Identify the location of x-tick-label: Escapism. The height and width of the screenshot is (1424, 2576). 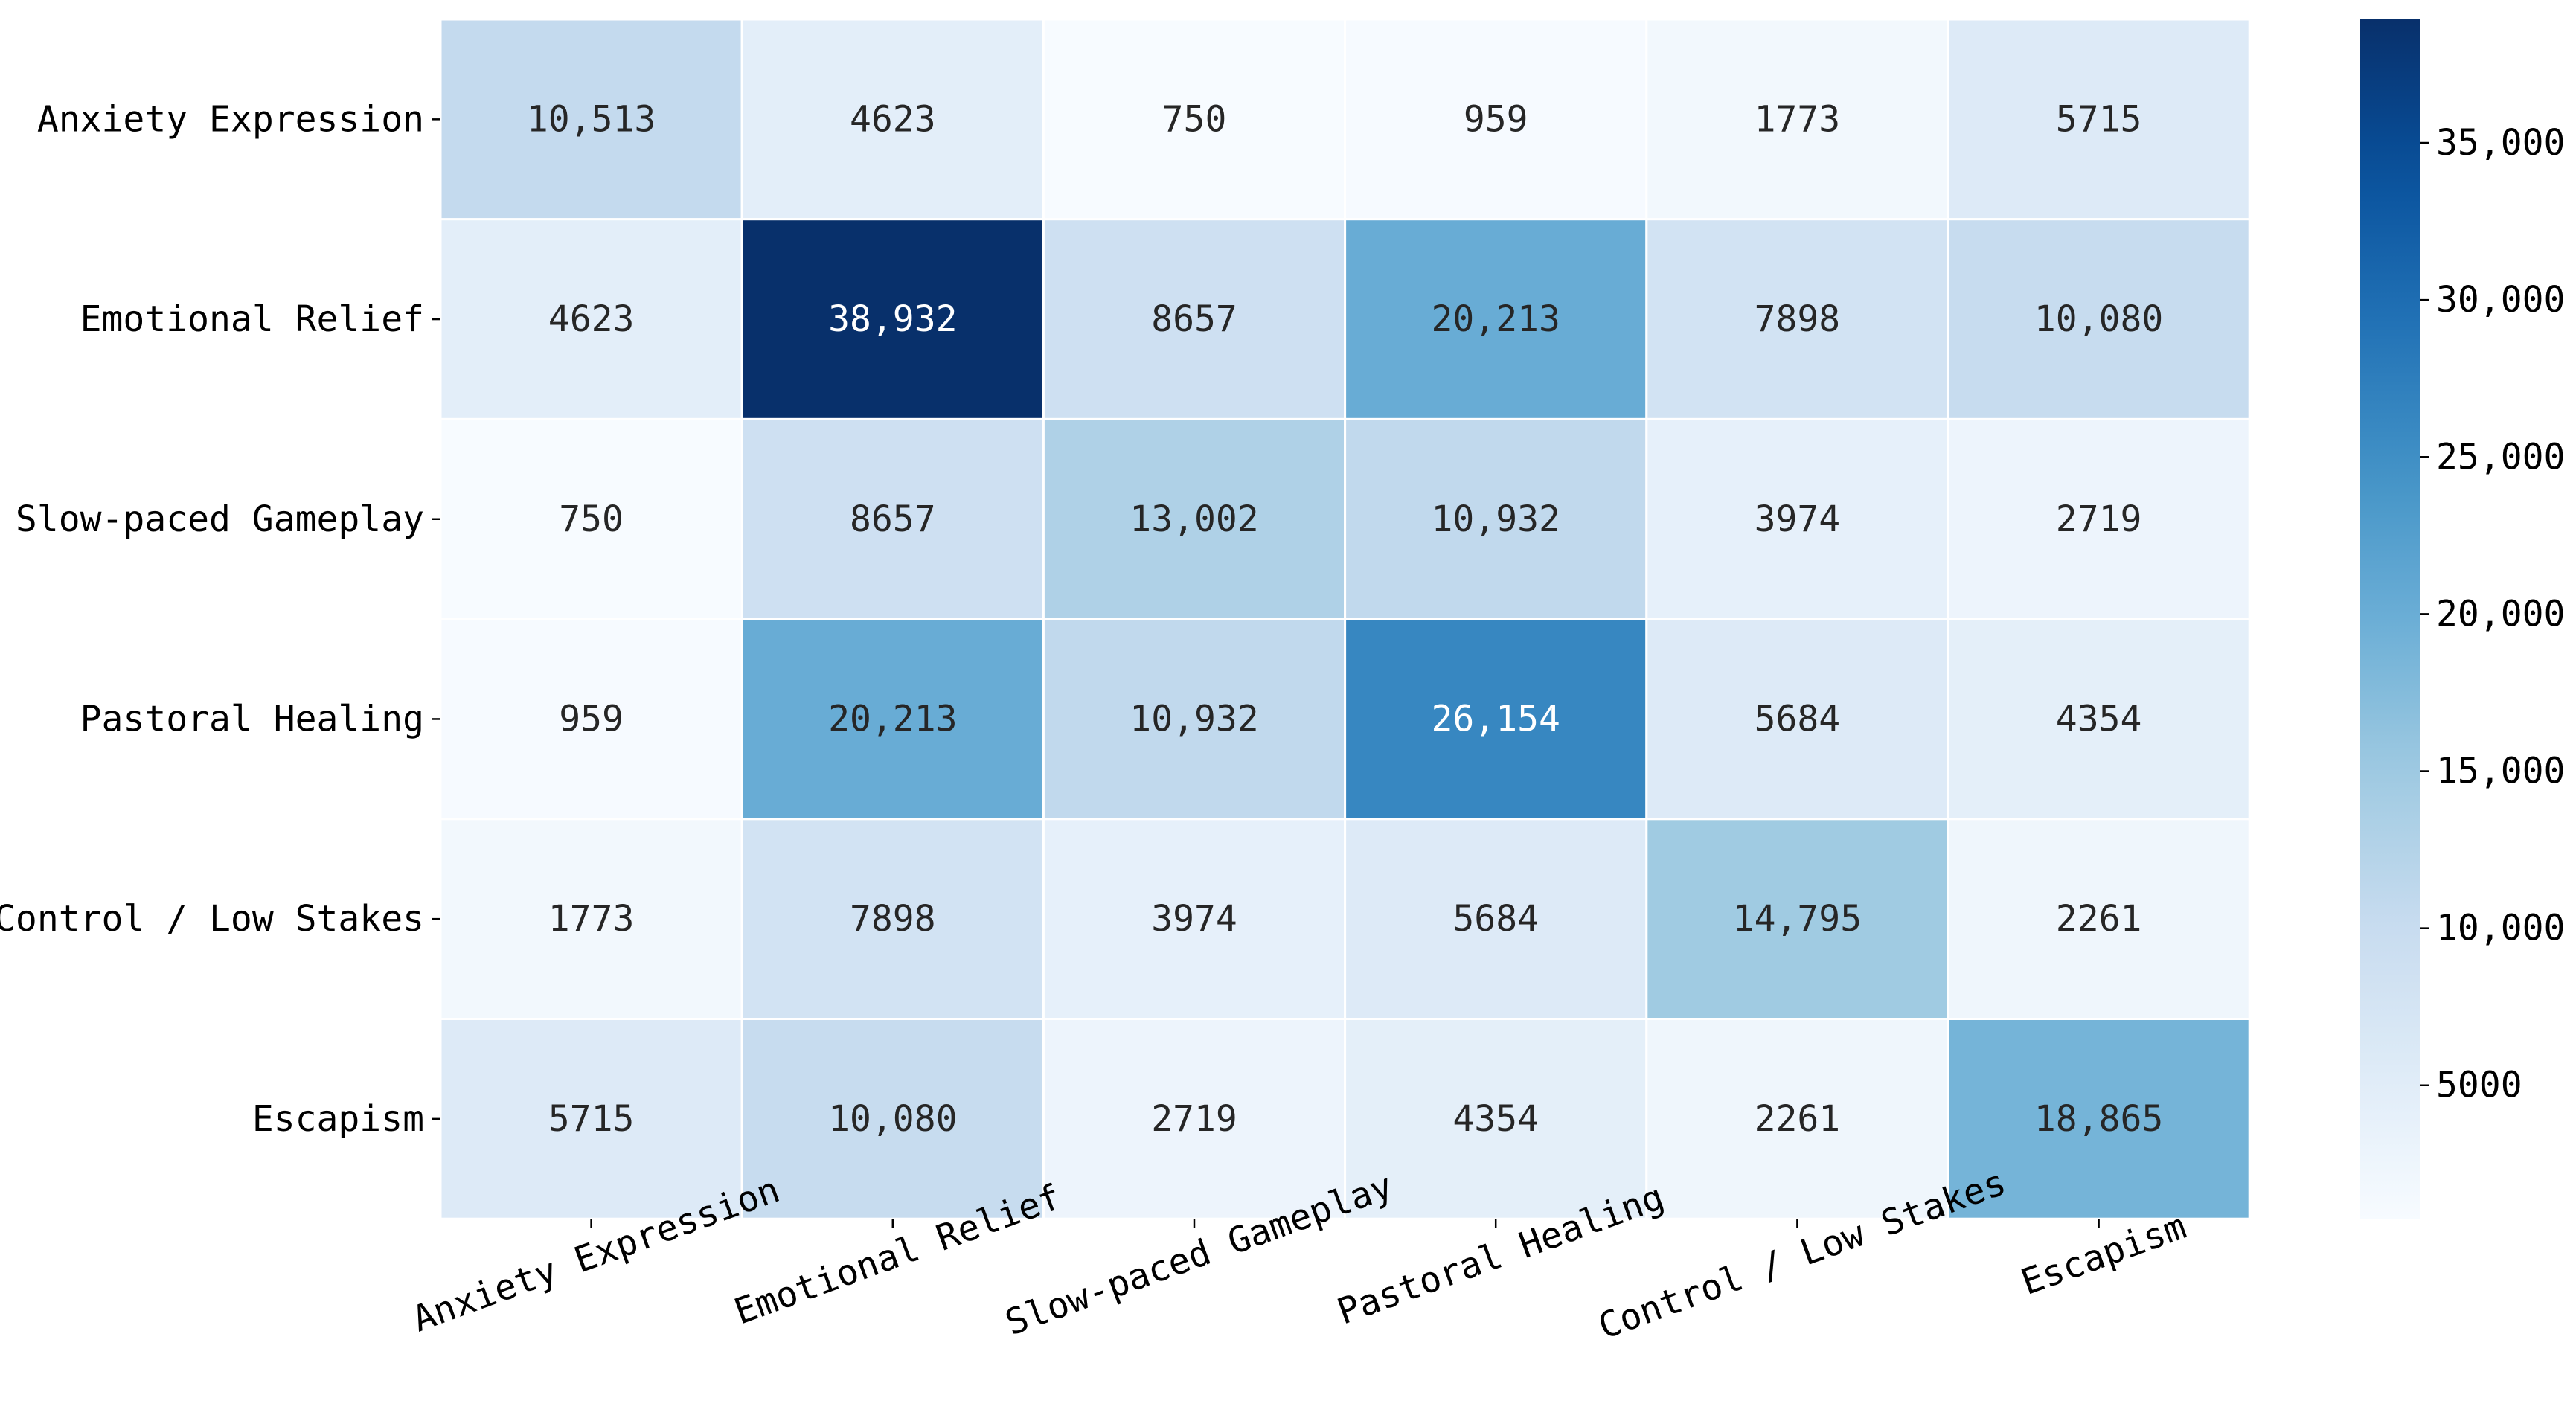
(2103, 1254).